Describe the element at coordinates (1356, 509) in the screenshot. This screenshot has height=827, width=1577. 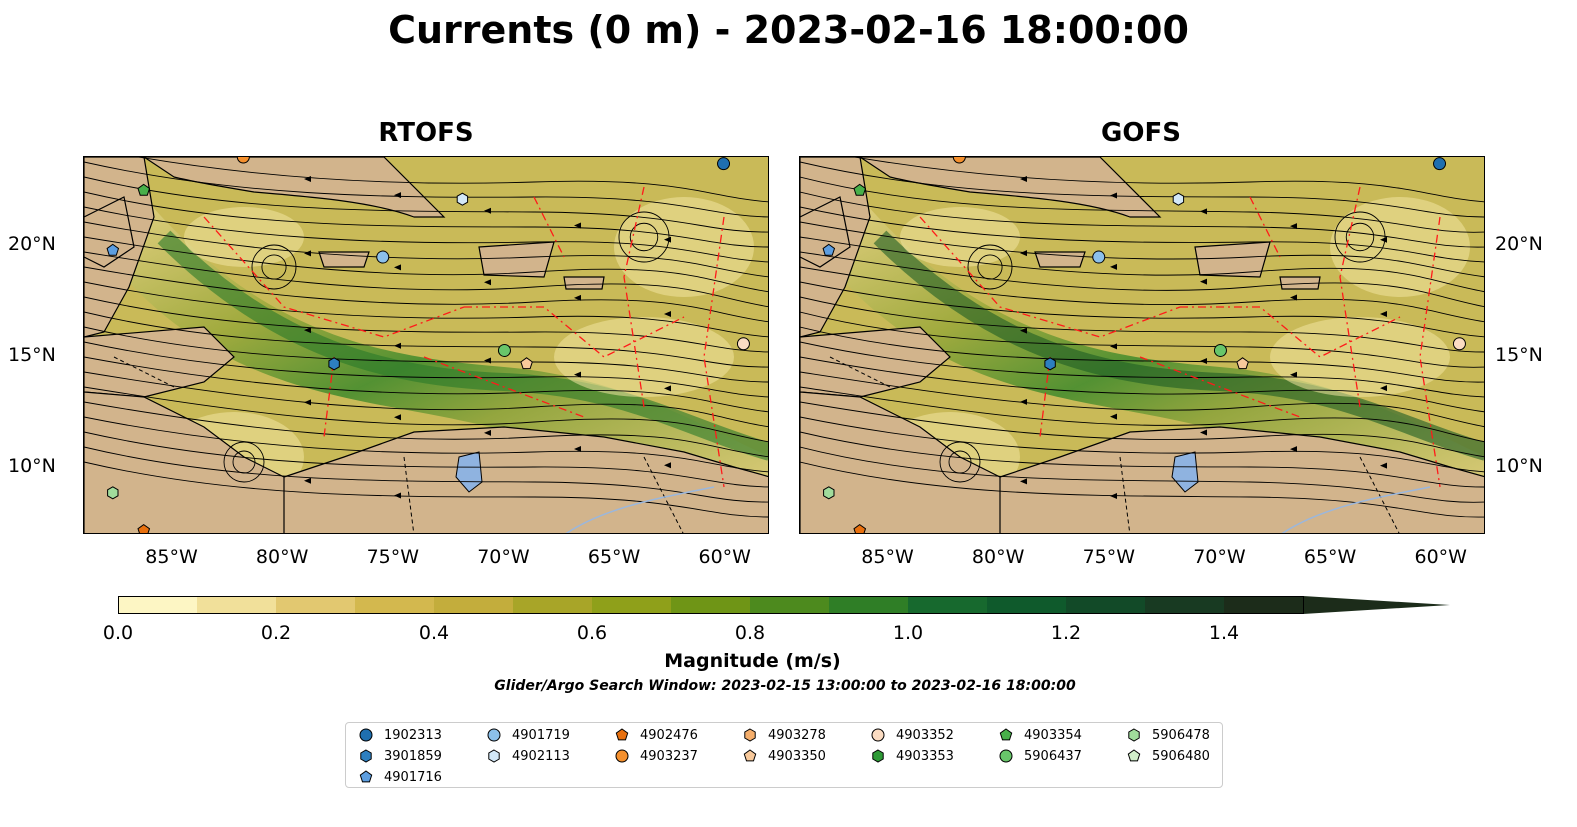
I see `river` at that location.